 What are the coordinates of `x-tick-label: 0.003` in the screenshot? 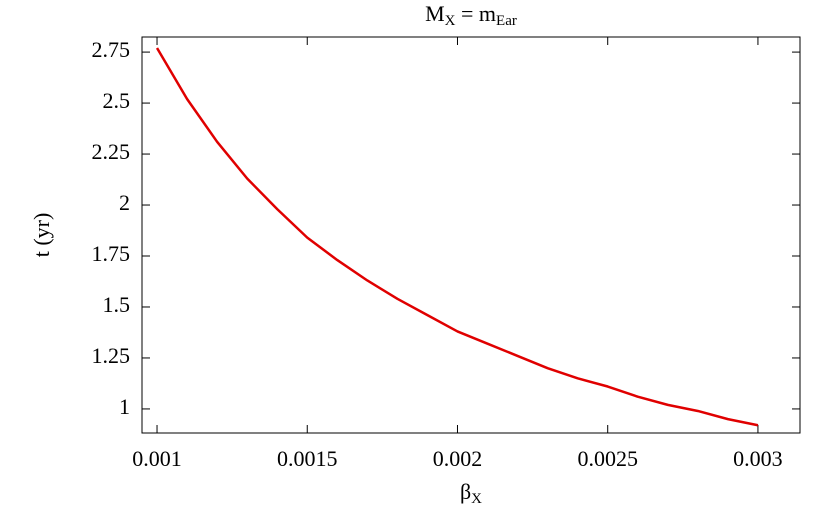 It's located at (758, 458).